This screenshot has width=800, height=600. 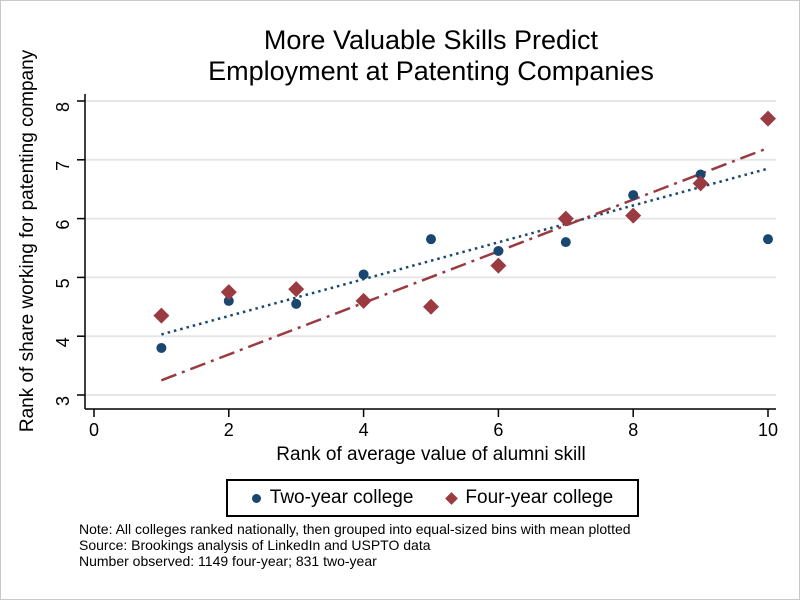 What do you see at coordinates (63, 342) in the screenshot?
I see `y-tick-label-4: 4` at bounding box center [63, 342].